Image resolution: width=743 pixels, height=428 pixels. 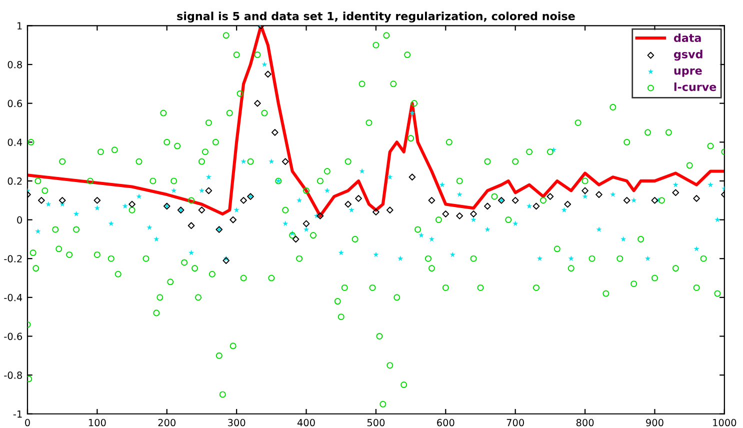 What do you see at coordinates (695, 87) in the screenshot?
I see `legend-label: l-curve` at bounding box center [695, 87].